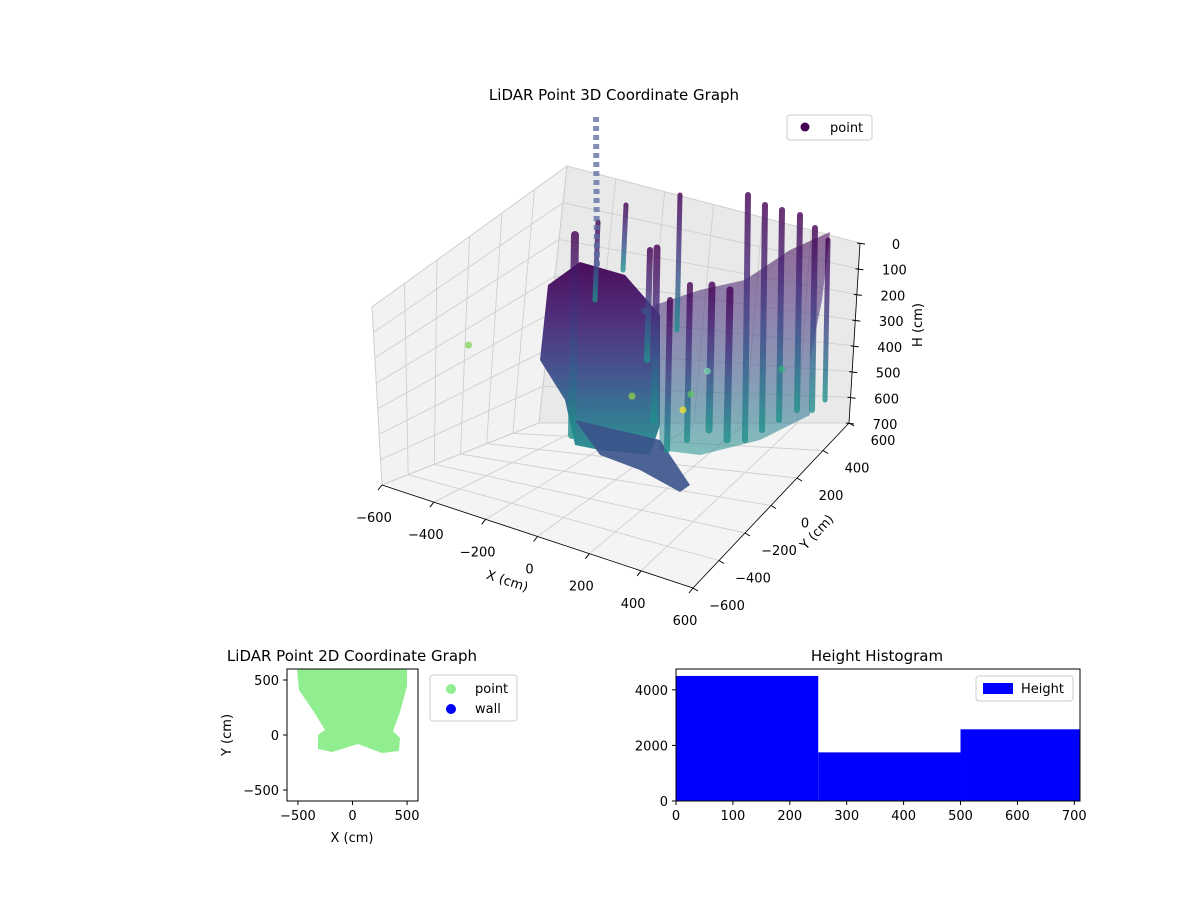 This screenshot has width=1200, height=900. What do you see at coordinates (918, 325) in the screenshot?
I see `z-axis-label: H (cm)` at bounding box center [918, 325].